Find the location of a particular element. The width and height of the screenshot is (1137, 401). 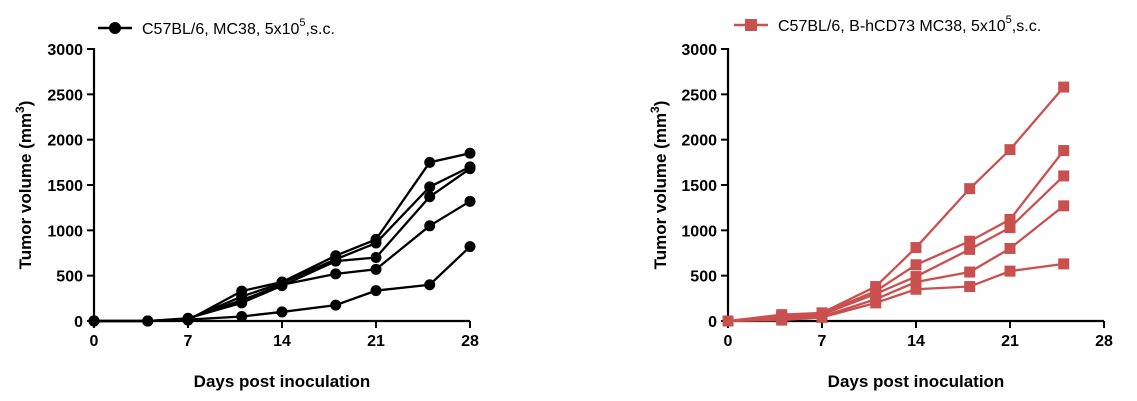

legend: C57BL/6, MC38, 5x105,s.c. is located at coordinates (216, 27).